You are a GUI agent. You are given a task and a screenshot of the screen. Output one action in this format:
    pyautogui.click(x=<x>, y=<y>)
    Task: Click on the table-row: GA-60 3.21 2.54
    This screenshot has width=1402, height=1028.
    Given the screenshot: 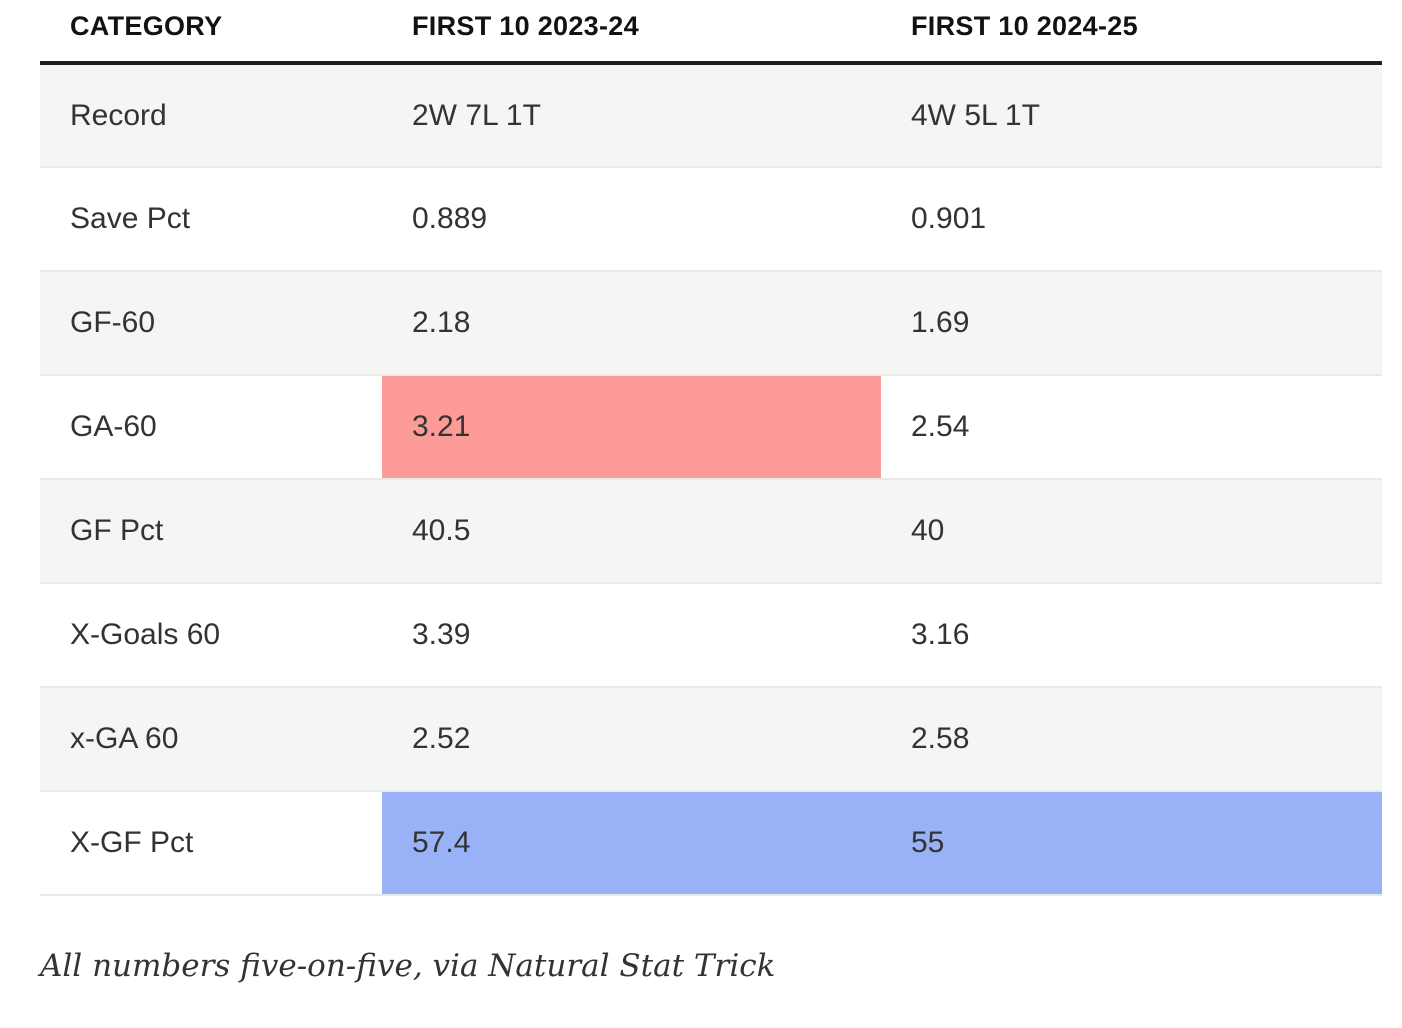 What is the action you would take?
    pyautogui.click(x=711, y=427)
    